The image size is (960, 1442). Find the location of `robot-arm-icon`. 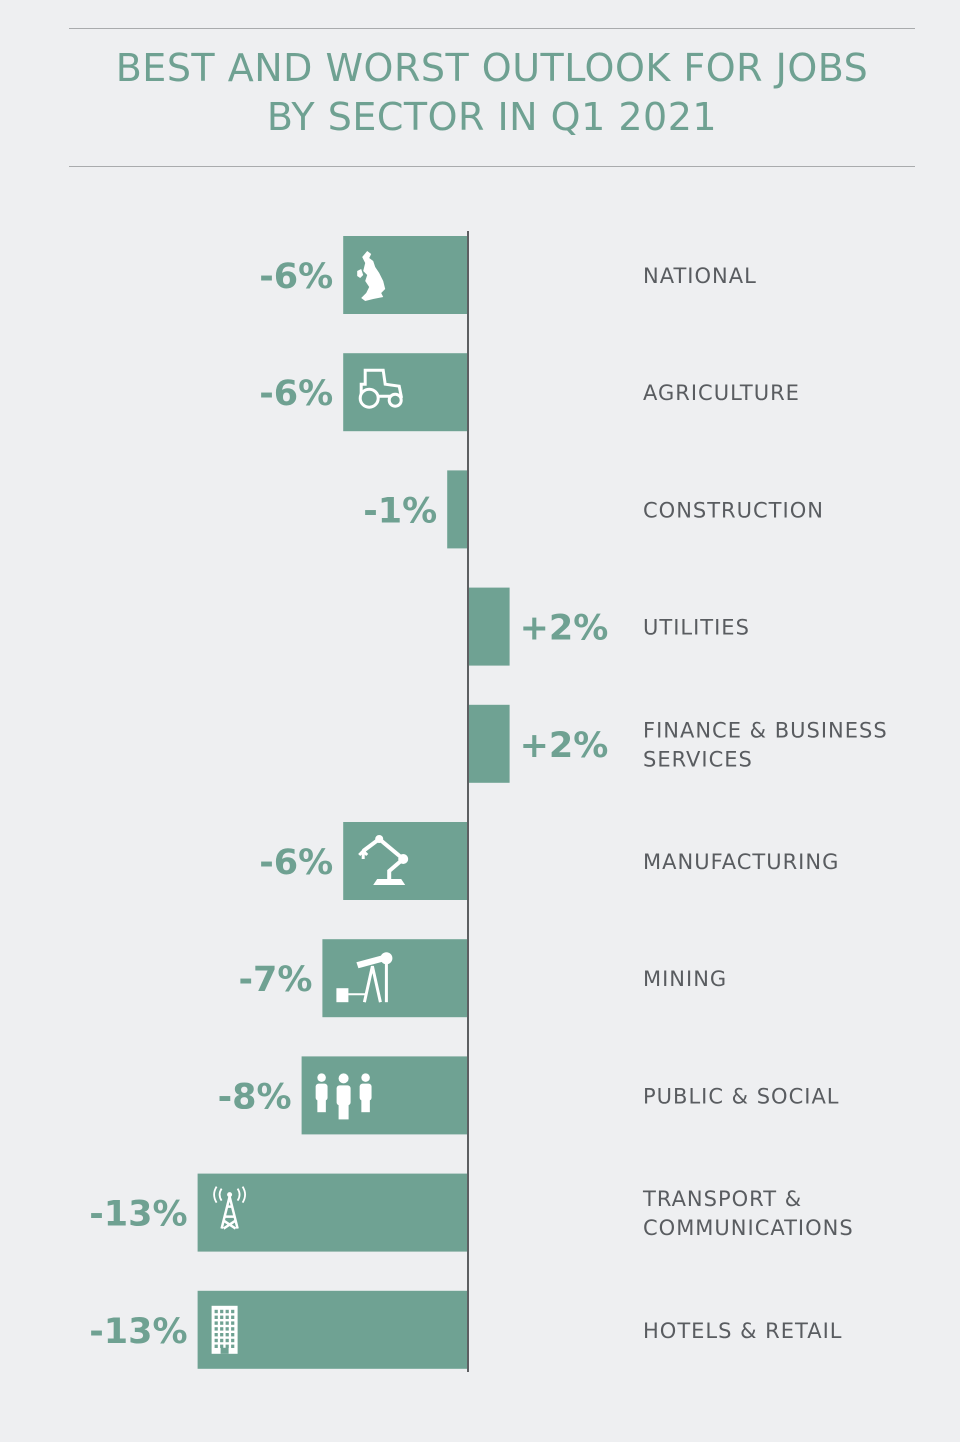

robot-arm-icon is located at coordinates (383, 860).